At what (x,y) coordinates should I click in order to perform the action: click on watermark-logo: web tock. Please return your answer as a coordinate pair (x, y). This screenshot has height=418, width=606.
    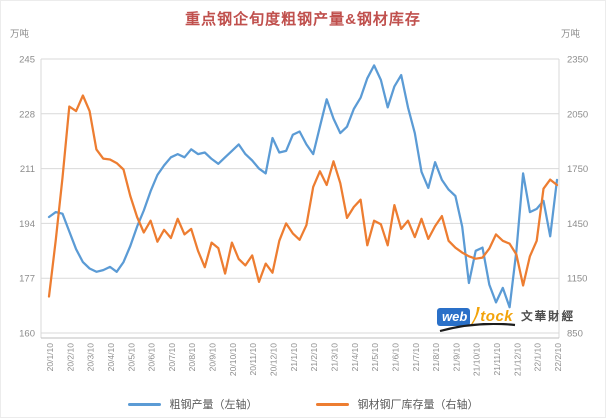
    Looking at the image, I should click on (476, 319).